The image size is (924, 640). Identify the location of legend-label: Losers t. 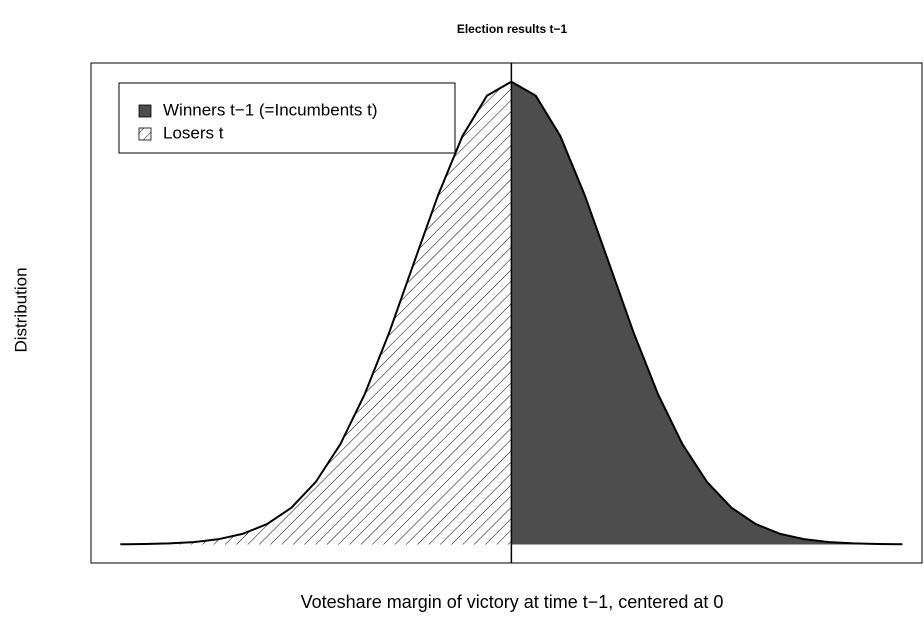
(193, 132).